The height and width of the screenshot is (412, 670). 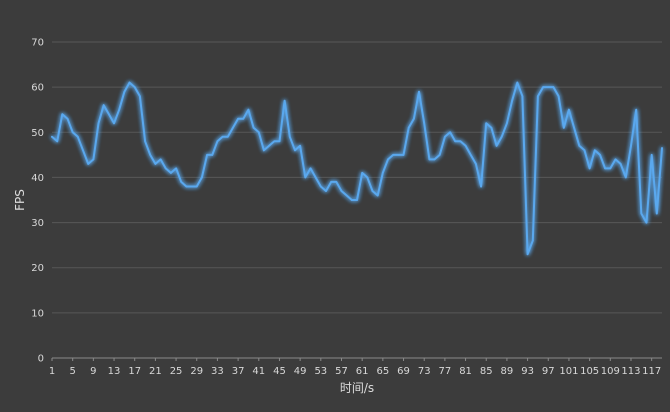 I want to click on x-tick-label: 33, so click(x=217, y=371).